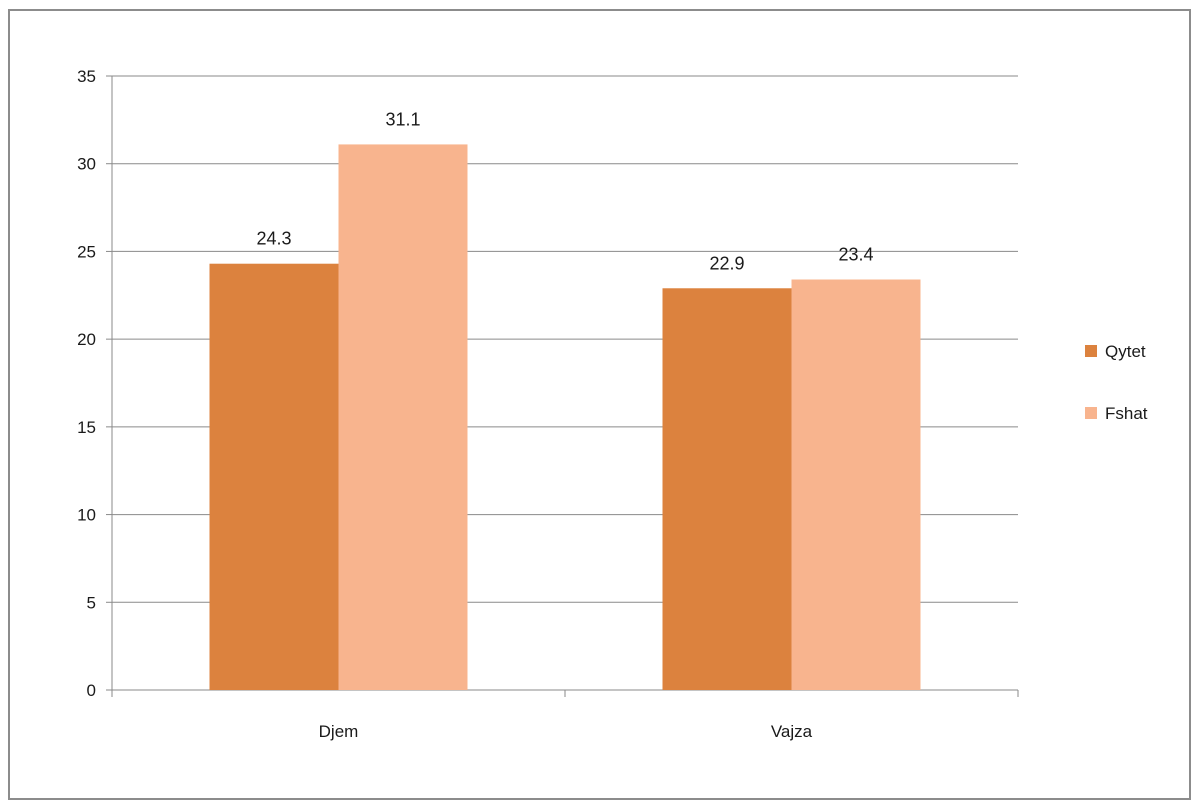 The height and width of the screenshot is (809, 1204). I want to click on x-tick-labels: Djem Vajza, so click(566, 731).